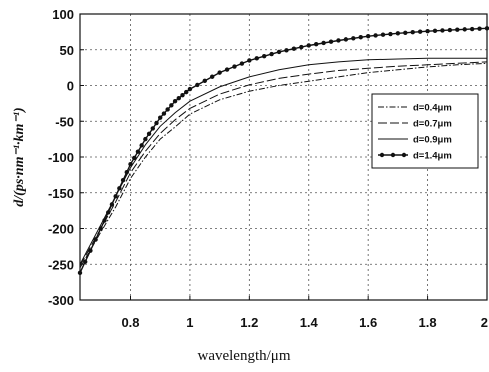  What do you see at coordinates (432, 108) in the screenshot?
I see `legend-label: d=0.4μm` at bounding box center [432, 108].